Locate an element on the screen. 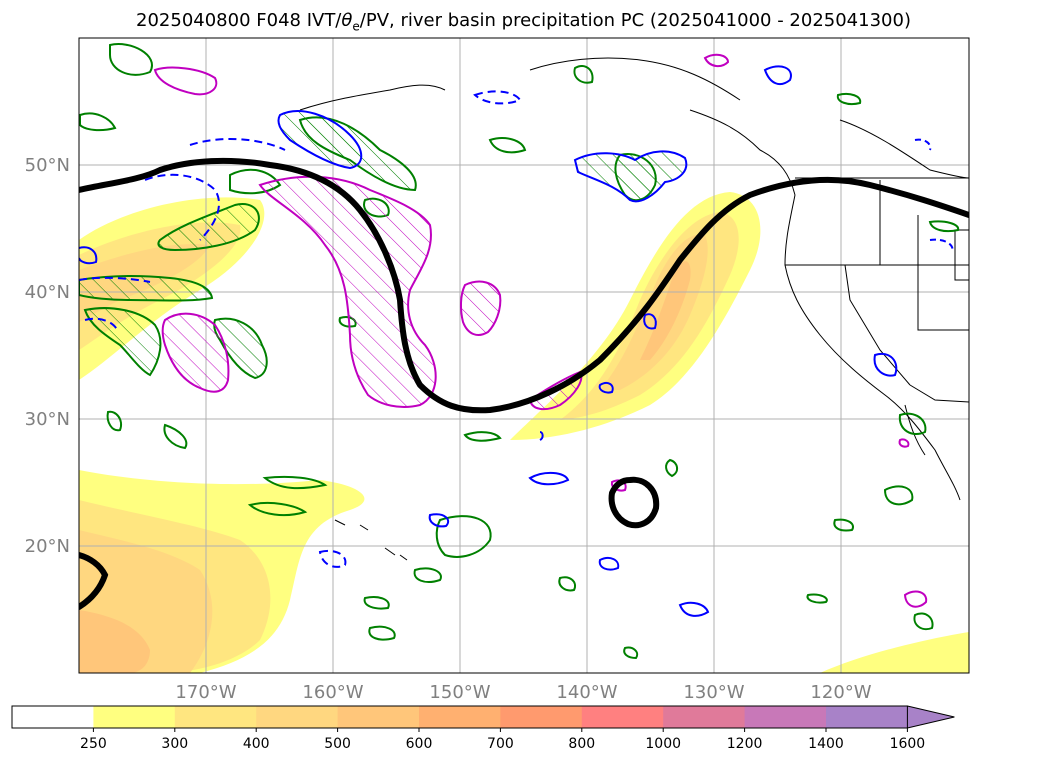  colorbar-extend-arrow is located at coordinates (930, 717).